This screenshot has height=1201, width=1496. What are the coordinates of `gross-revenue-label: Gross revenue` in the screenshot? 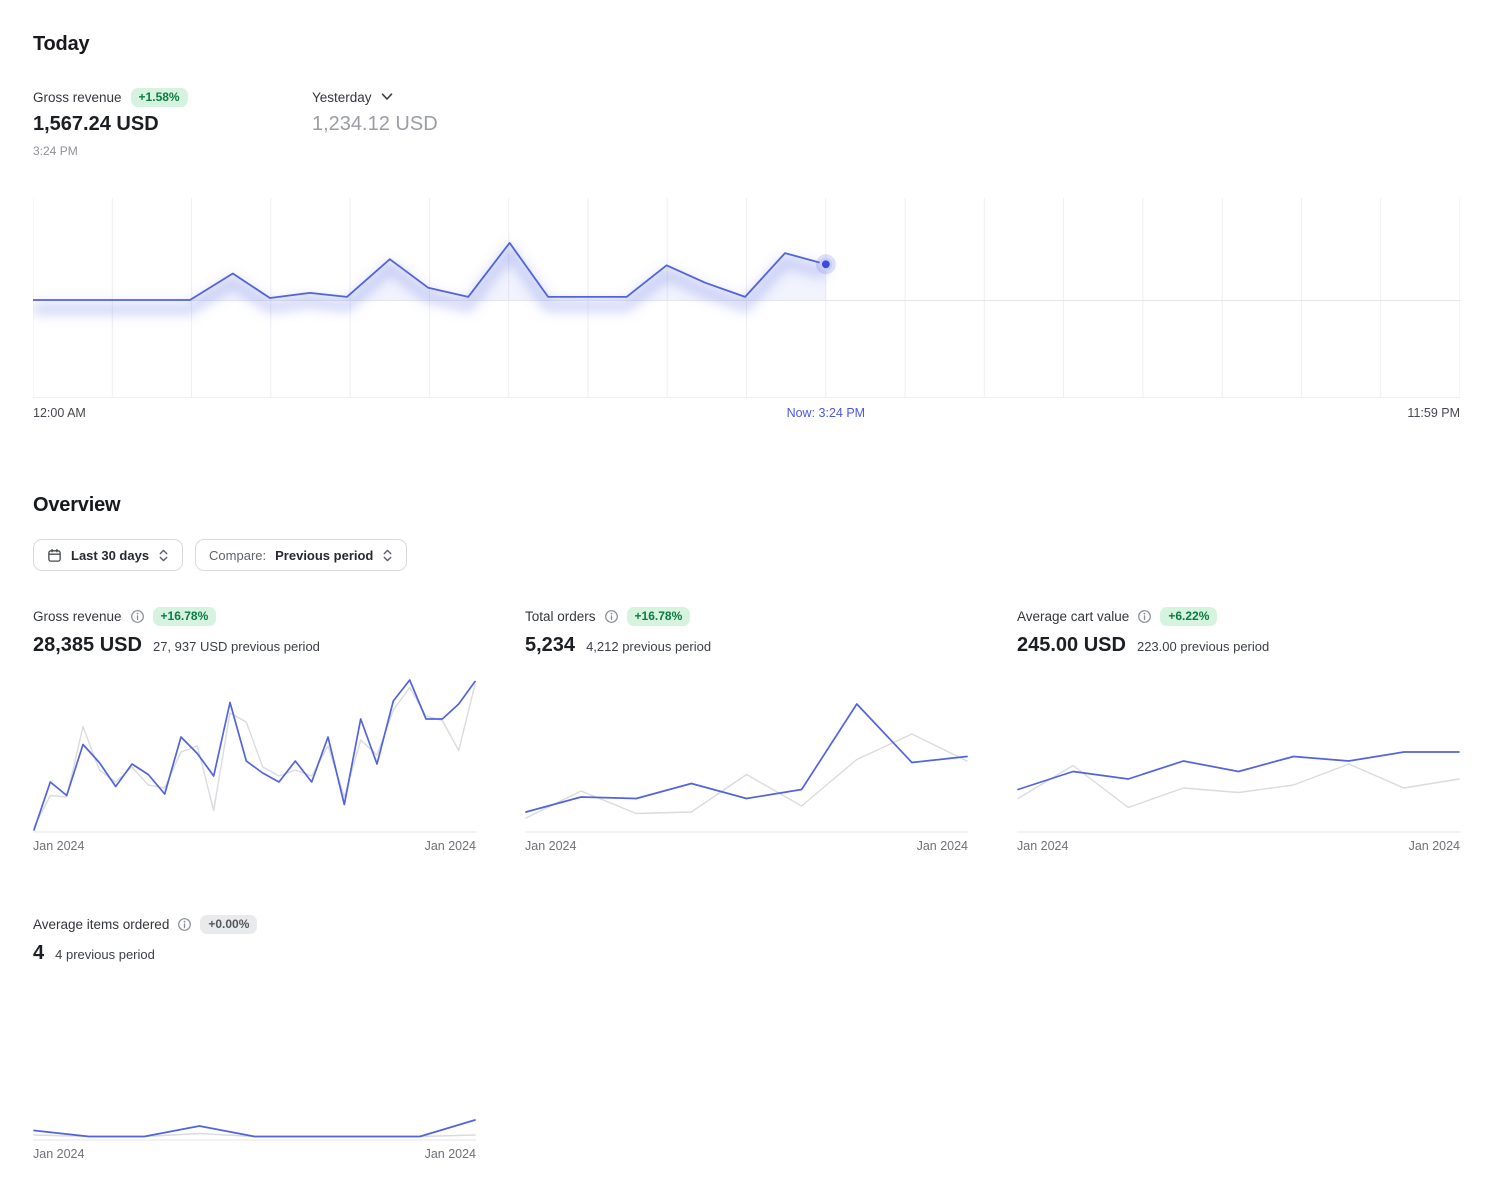 It's located at (77, 97).